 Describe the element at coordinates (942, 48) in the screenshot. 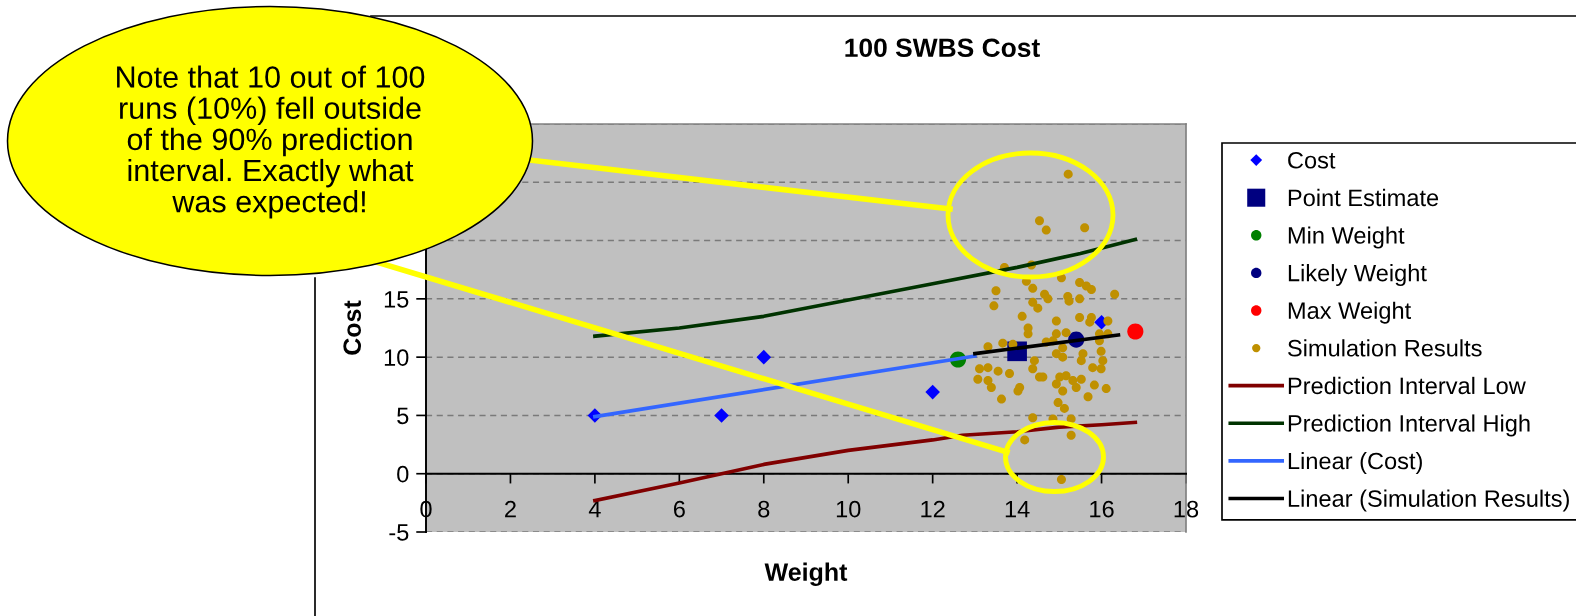

I see `chart-title: 100 SWBS Cost` at that location.